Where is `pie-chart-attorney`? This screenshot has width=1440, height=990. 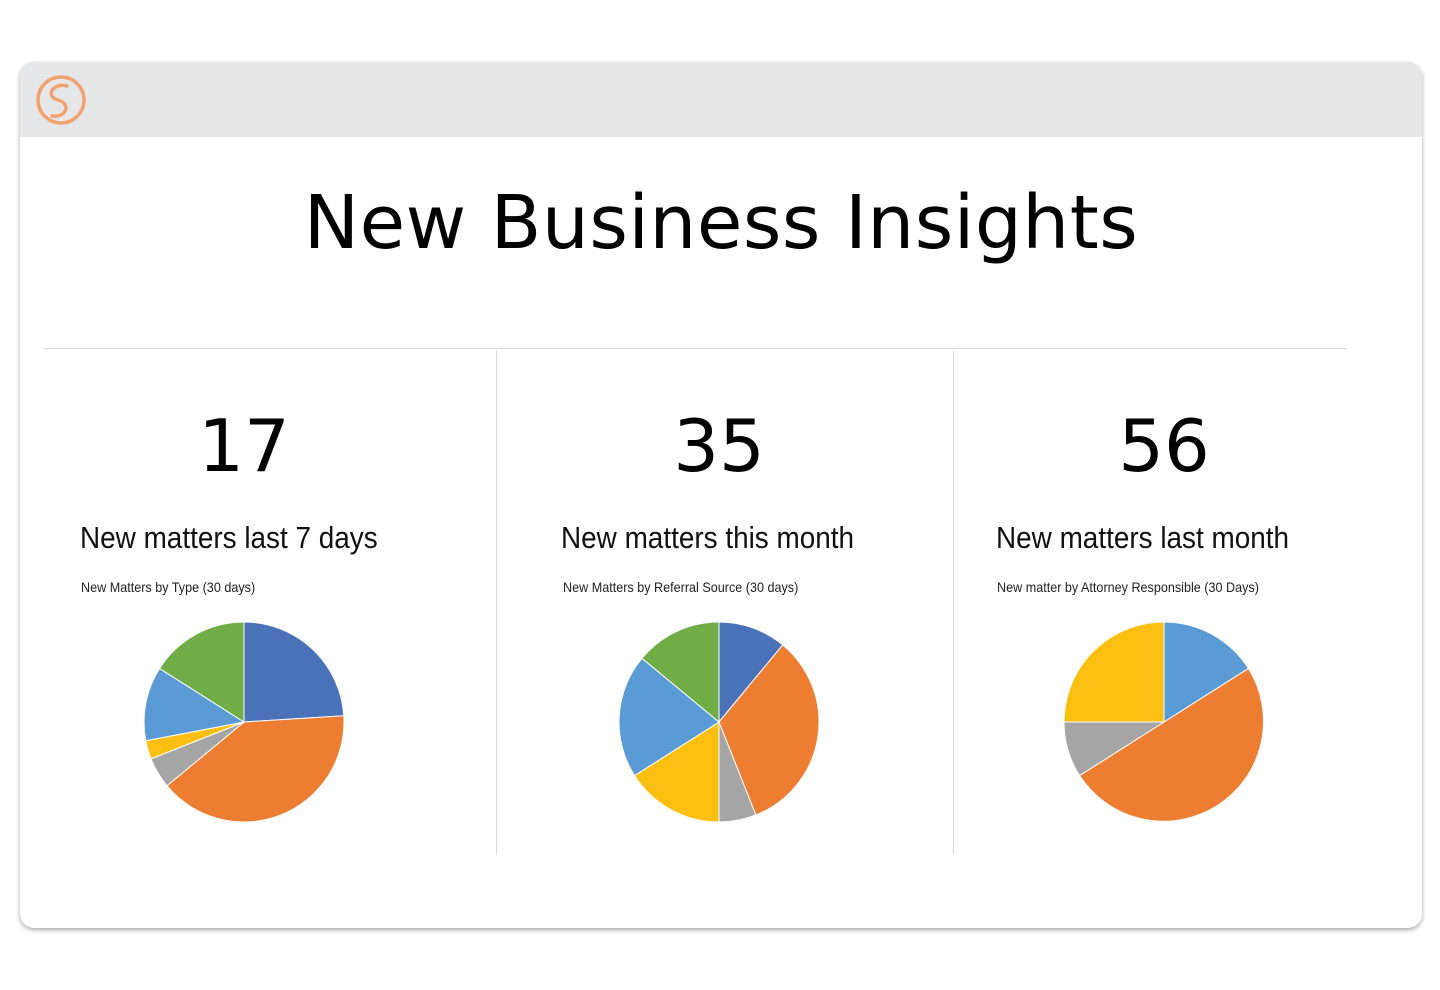 pie-chart-attorney is located at coordinates (1164, 721).